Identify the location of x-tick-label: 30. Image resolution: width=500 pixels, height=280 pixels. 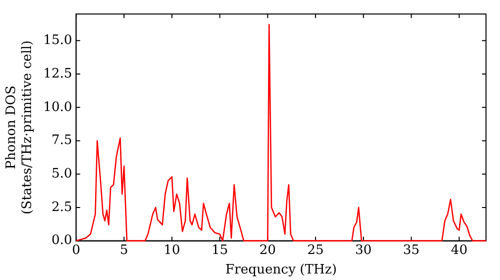
(363, 250).